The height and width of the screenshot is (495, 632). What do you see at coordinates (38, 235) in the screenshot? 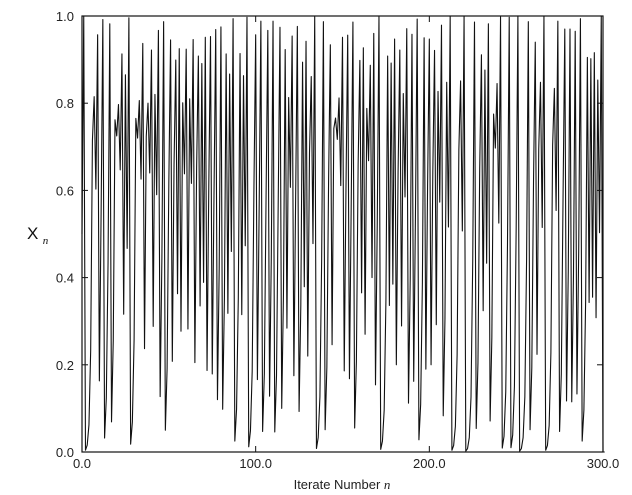
I see `y-axis-label: X n` at bounding box center [38, 235].